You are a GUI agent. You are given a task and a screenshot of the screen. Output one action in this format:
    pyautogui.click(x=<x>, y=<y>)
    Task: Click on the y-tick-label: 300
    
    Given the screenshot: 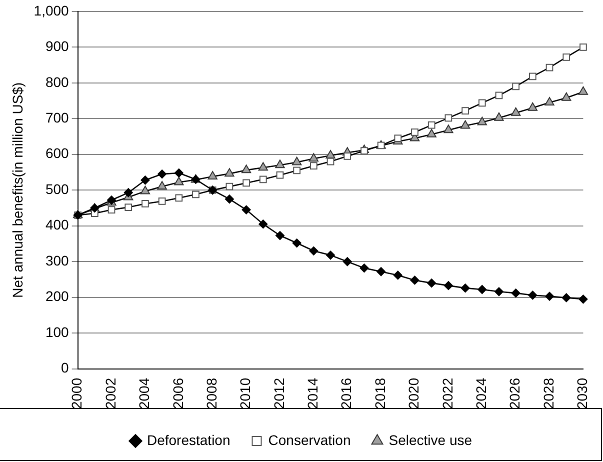 What is the action you would take?
    pyautogui.click(x=57, y=260)
    